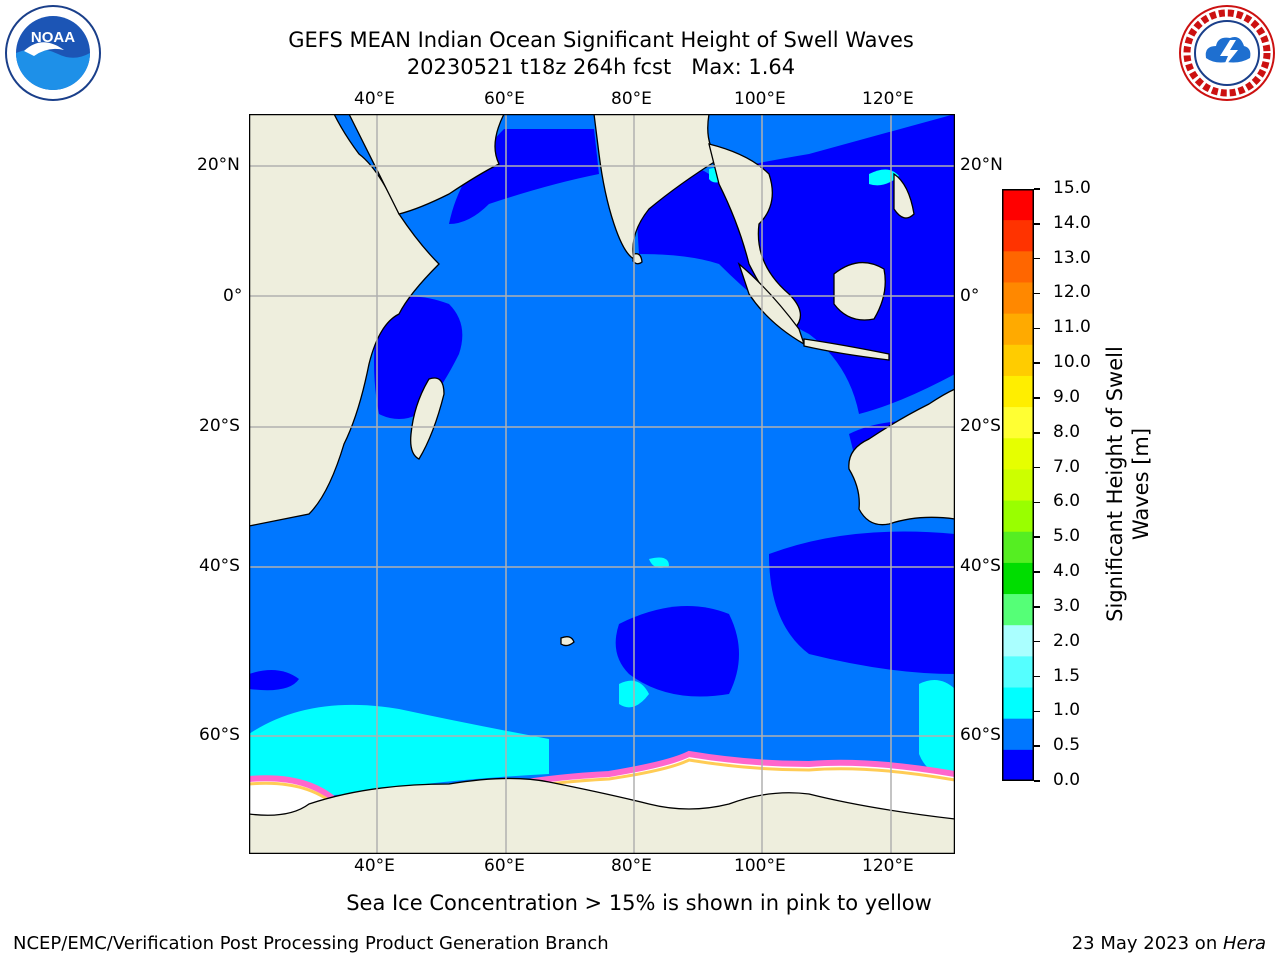 The width and height of the screenshot is (1280, 960). Describe the element at coordinates (888, 866) in the screenshot. I see `lon-label-bottom-120e: 120°E` at that location.